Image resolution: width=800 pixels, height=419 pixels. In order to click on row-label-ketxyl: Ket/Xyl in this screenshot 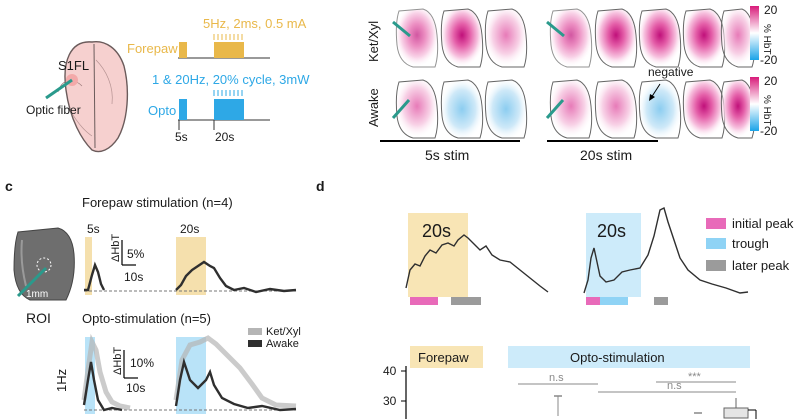, I will do `click(373, 41)`.